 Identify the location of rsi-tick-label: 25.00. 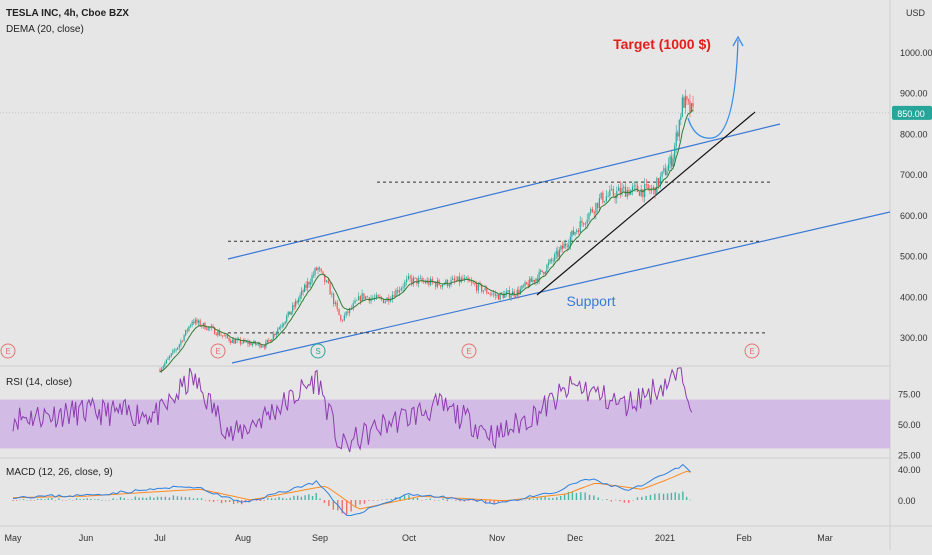
(909, 456).